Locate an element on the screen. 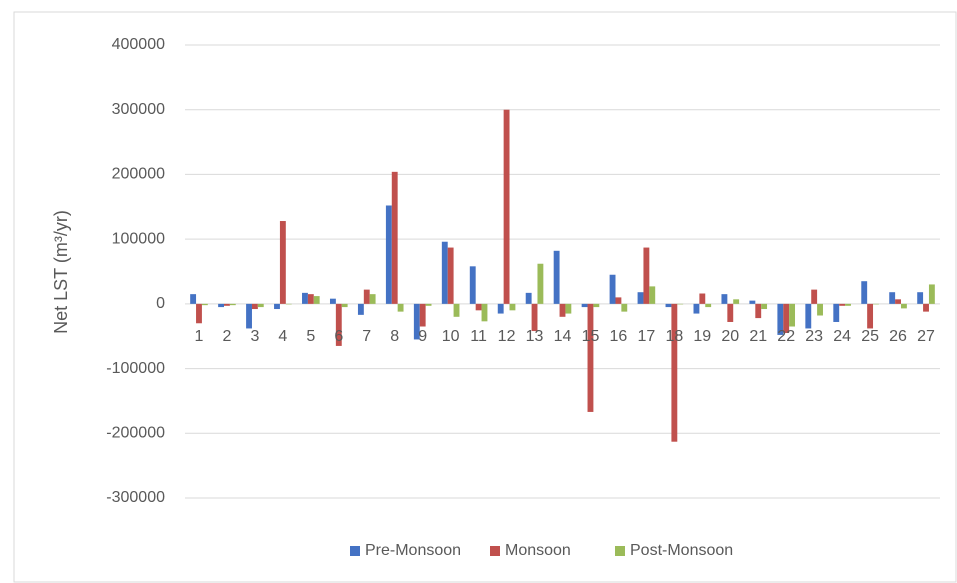  y-tick-label: 400000 is located at coordinates (138, 44).